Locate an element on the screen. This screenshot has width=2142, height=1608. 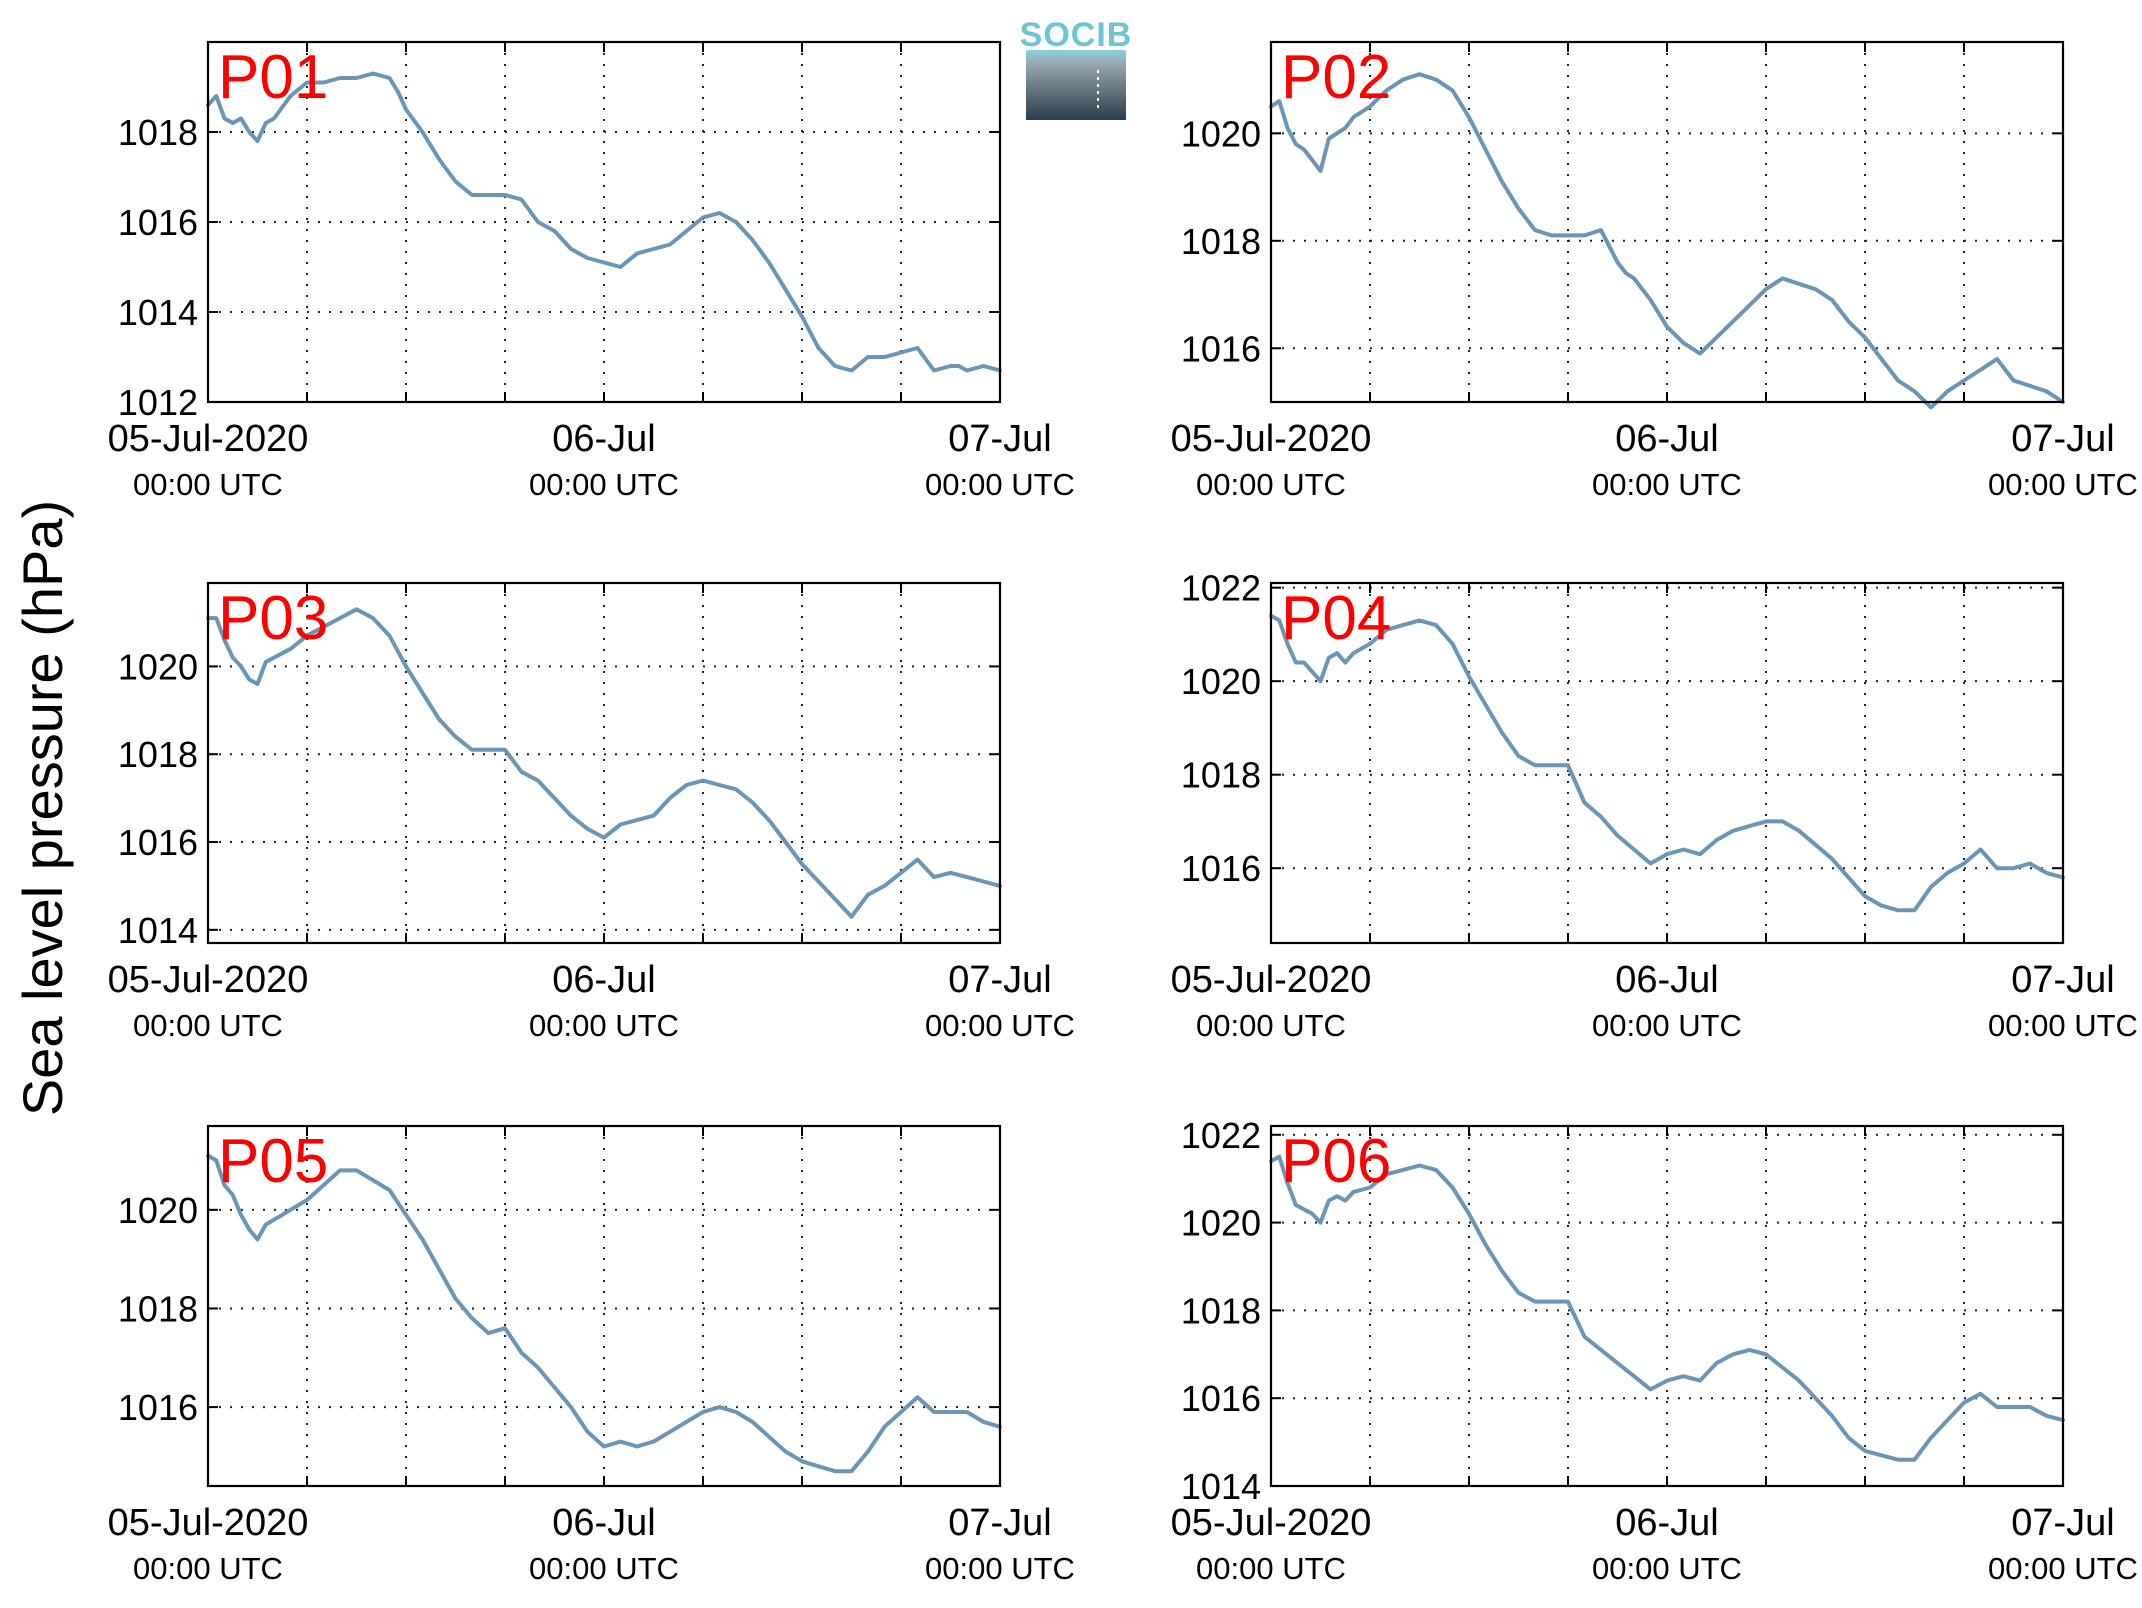
logo-text: SOCIB is located at coordinates (1076, 35).